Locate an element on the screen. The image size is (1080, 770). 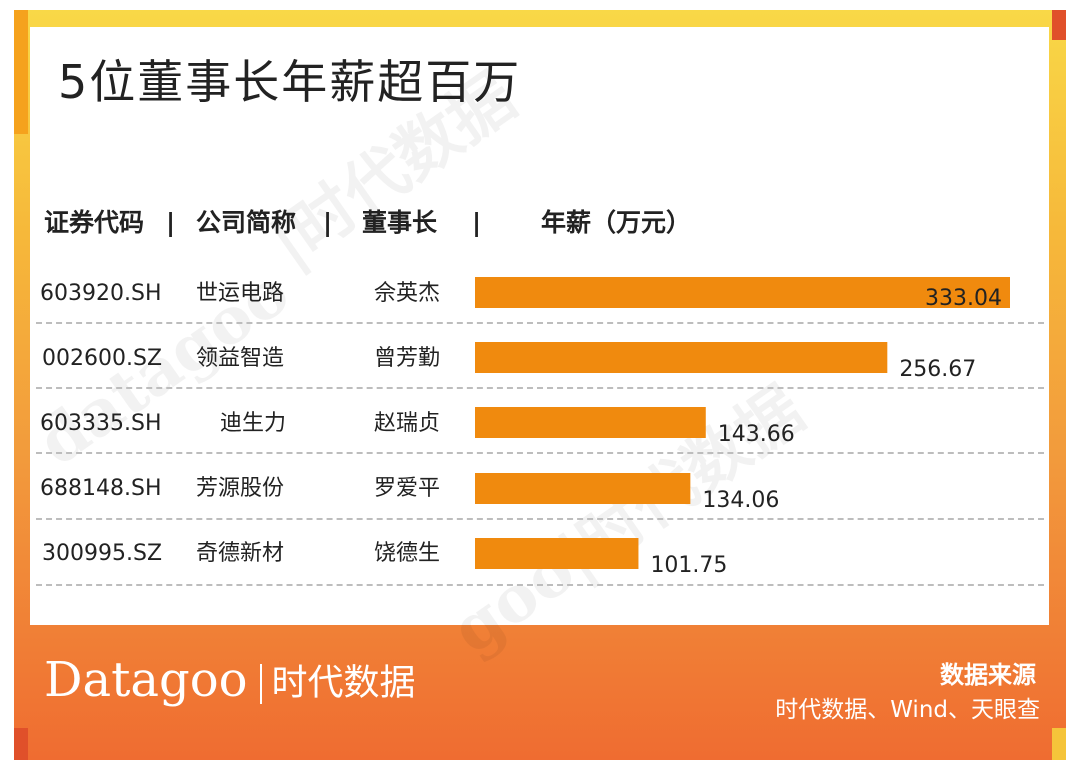
bar-value-label: 101.75 is located at coordinates (688, 565).